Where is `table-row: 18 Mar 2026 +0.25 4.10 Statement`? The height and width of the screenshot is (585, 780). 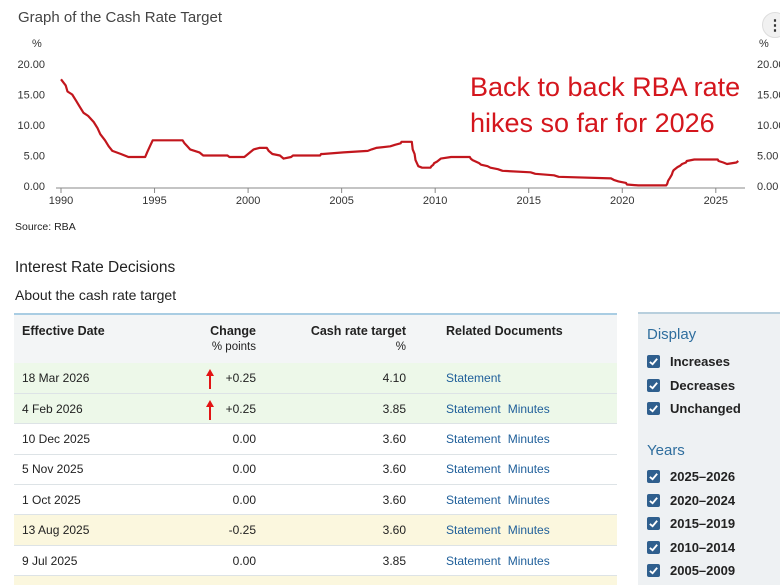 table-row: 18 Mar 2026 +0.25 4.10 Statement is located at coordinates (315, 378).